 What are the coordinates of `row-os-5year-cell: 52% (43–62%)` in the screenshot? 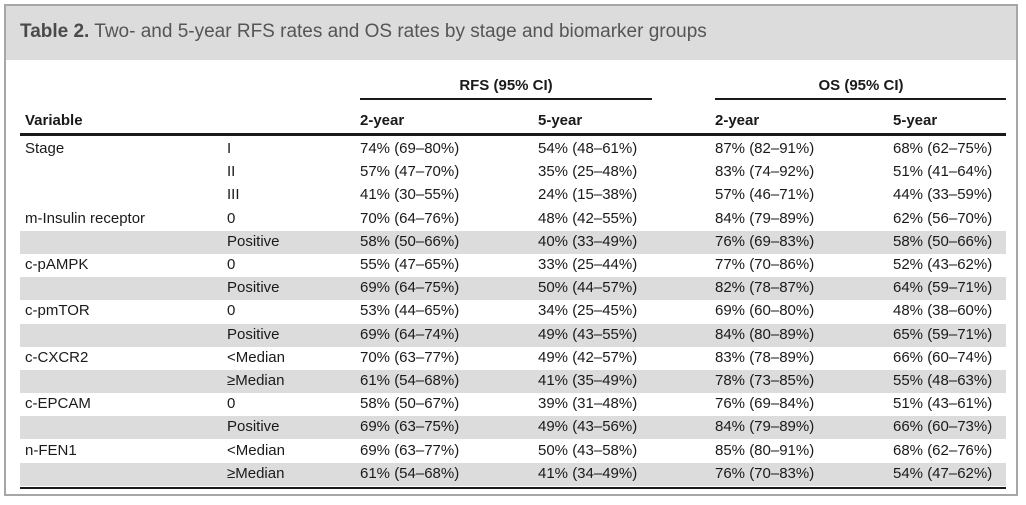 It's located at (943, 264).